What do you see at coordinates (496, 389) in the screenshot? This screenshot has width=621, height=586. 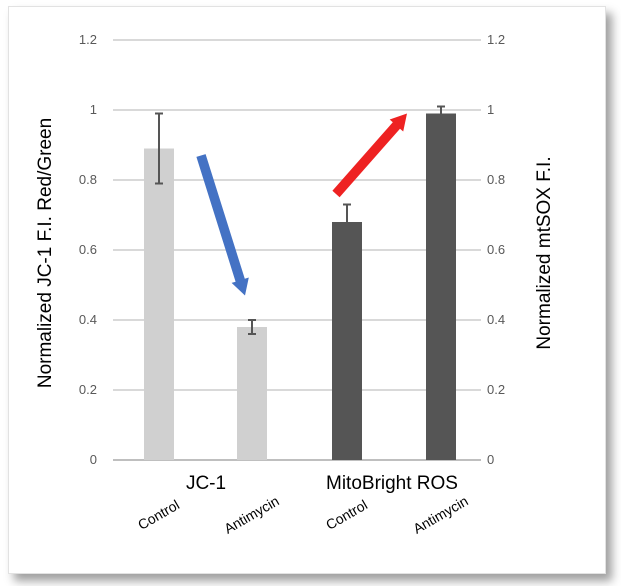 I see `y2-tick-label: 0.2` at bounding box center [496, 389].